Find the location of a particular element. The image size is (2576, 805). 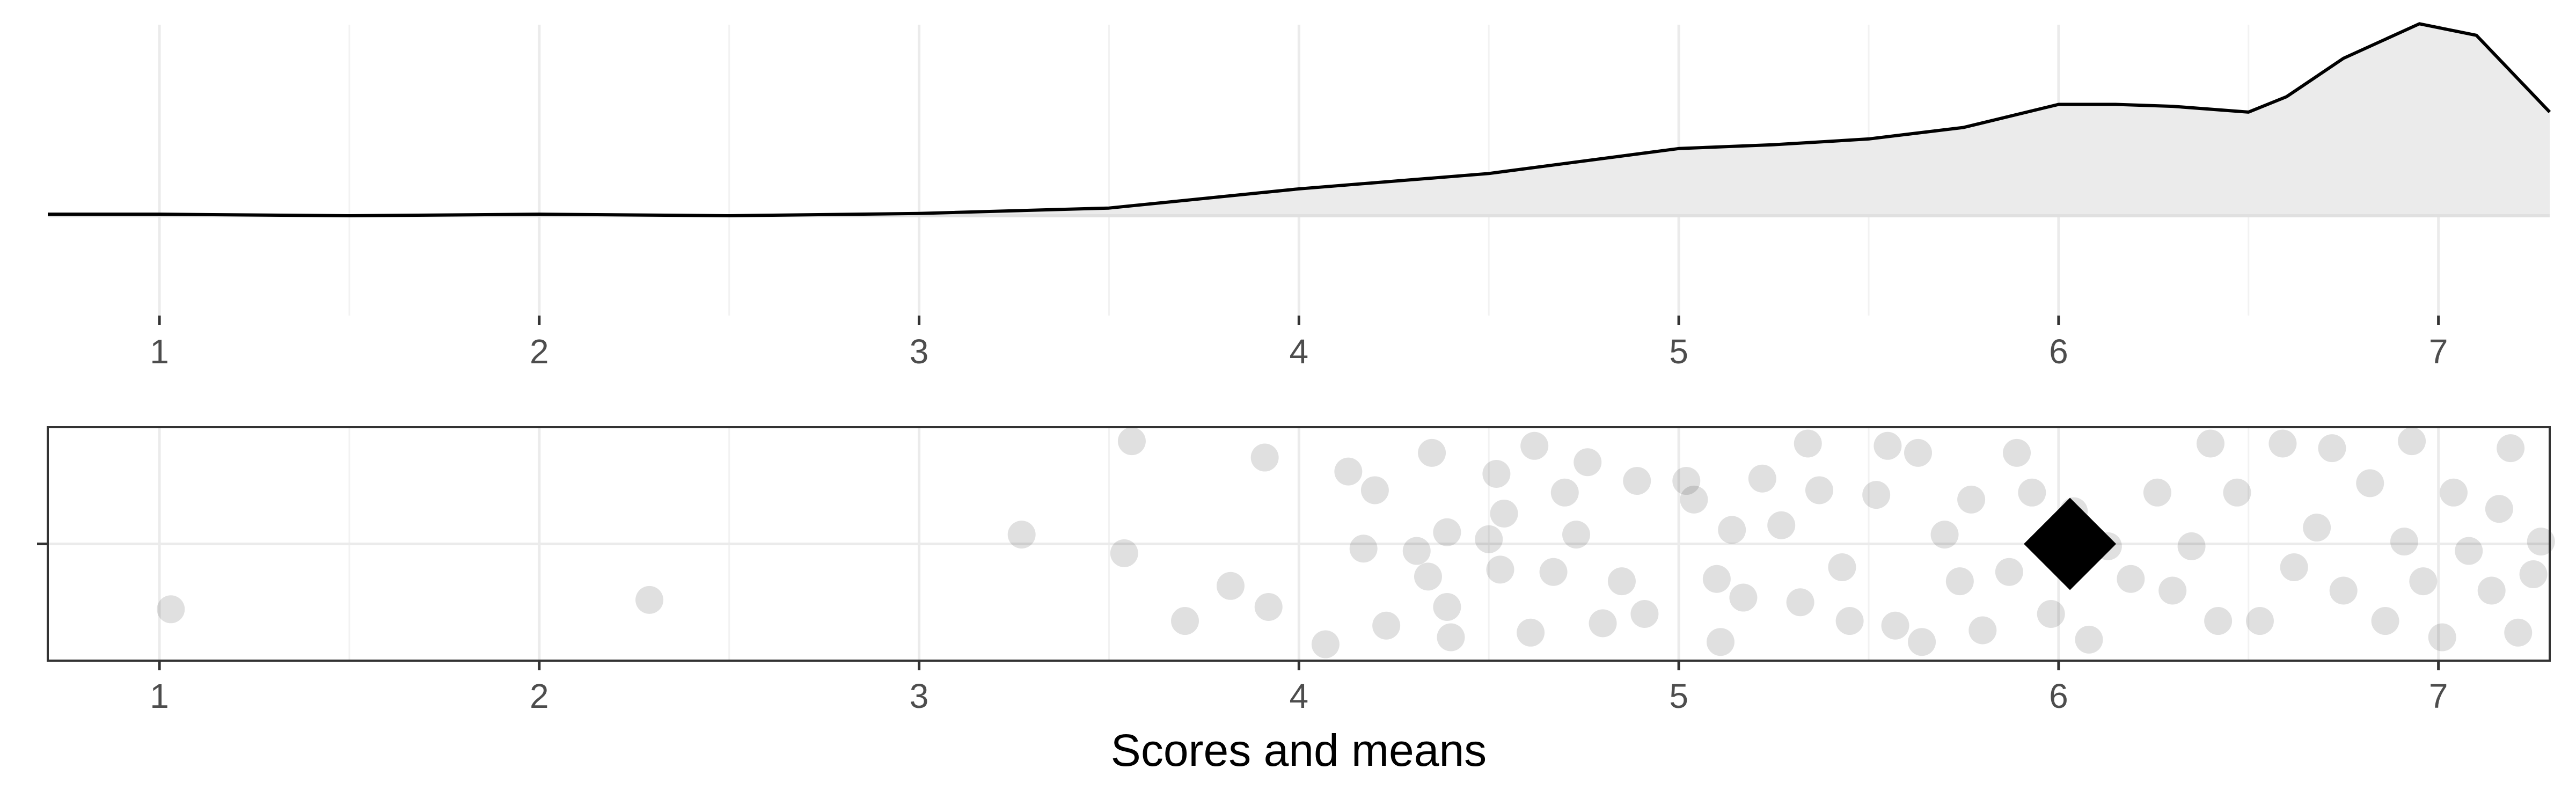

x-tick-label: 5 is located at coordinates (1678, 696).